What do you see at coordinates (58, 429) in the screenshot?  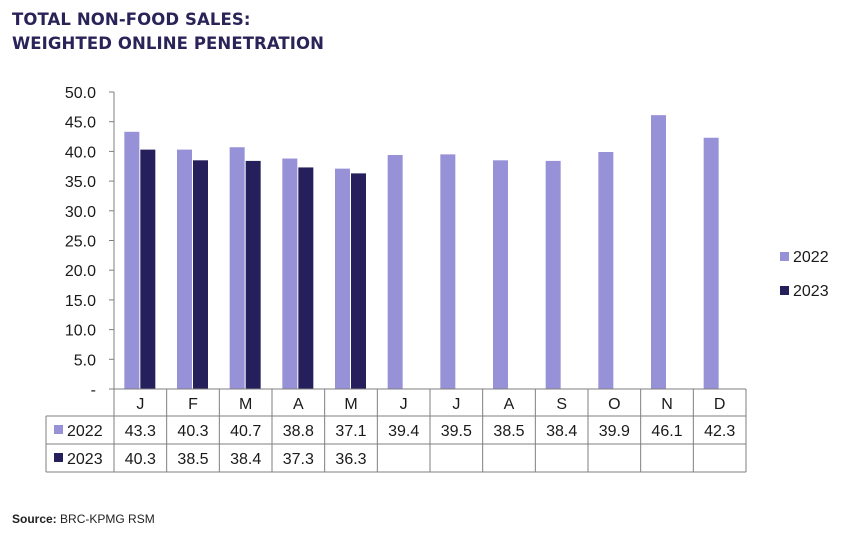 I see `table-legend-key-2022` at bounding box center [58, 429].